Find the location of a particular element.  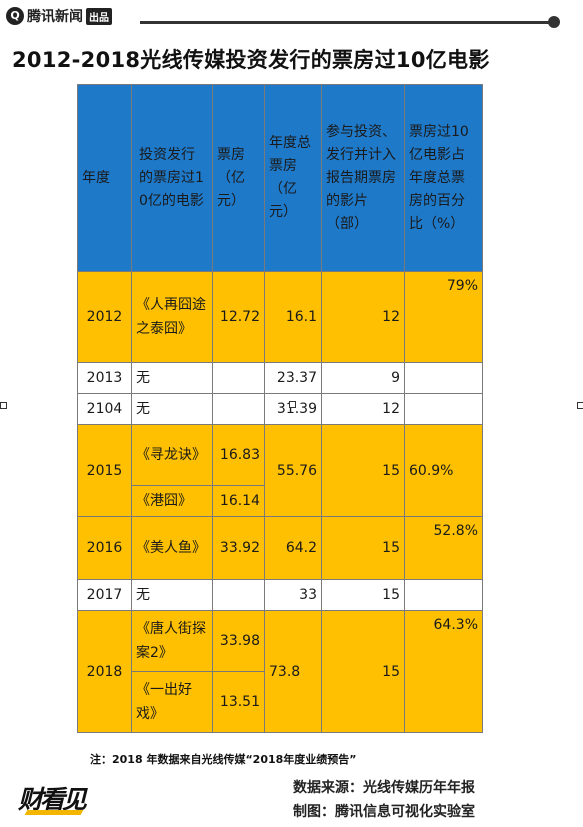

header-box-office: 票房（亿元） is located at coordinates (238, 178).